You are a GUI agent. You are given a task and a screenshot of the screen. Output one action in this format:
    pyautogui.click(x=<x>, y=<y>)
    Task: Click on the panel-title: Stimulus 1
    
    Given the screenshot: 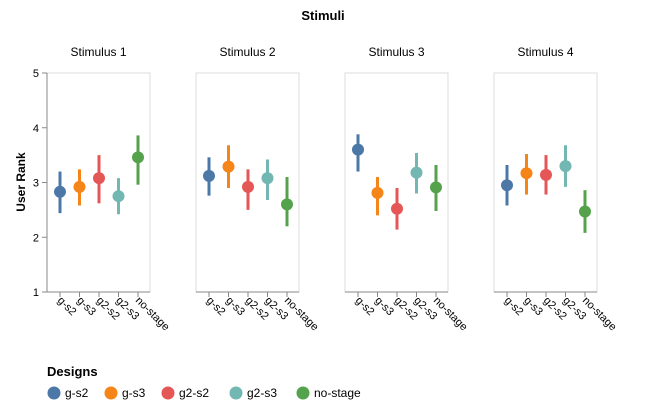 What is the action you would take?
    pyautogui.click(x=98, y=52)
    